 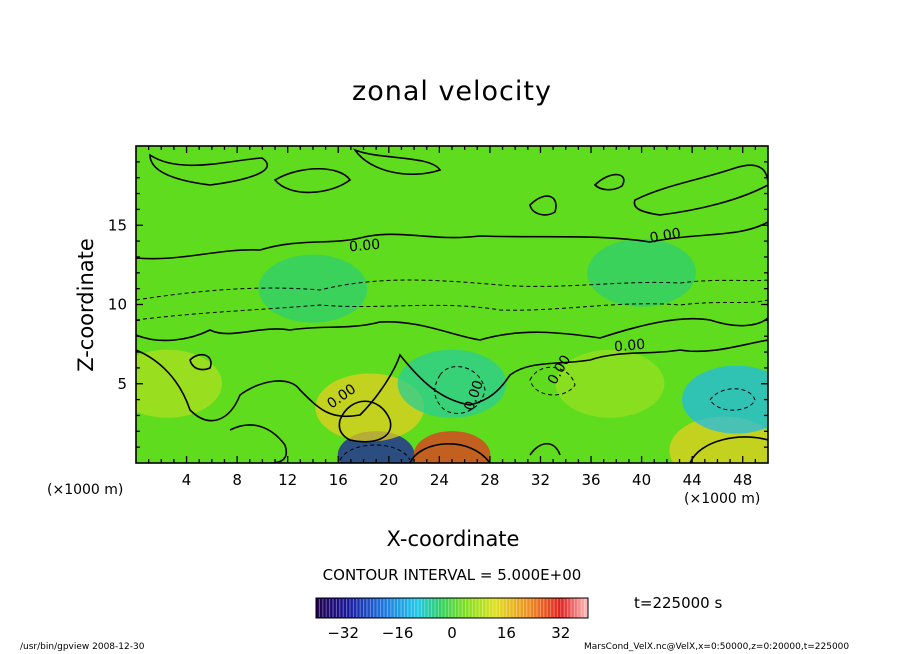 What do you see at coordinates (187, 480) in the screenshot?
I see `x-tick-label: 4` at bounding box center [187, 480].